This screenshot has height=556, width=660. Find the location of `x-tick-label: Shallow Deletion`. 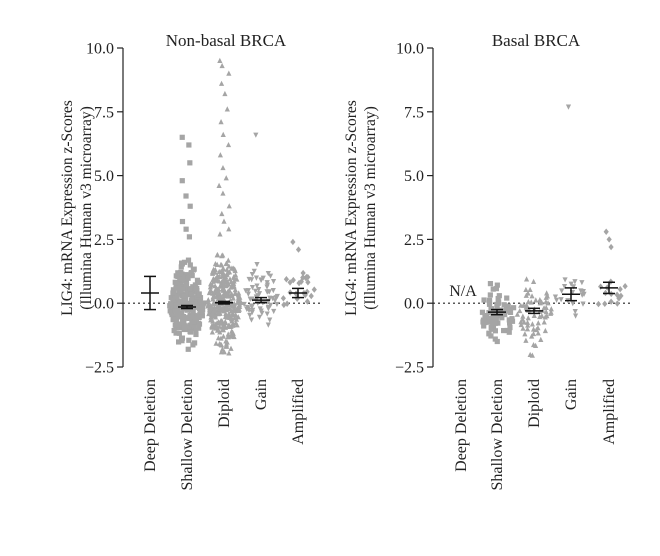

x-tick-label: Shallow Deletion is located at coordinates (187, 435).